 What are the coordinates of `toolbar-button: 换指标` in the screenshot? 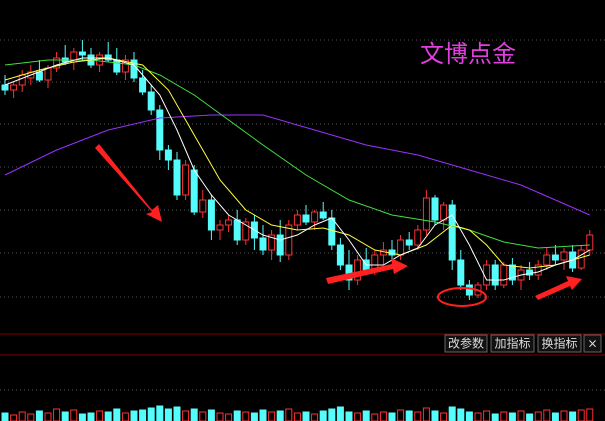 It's located at (559, 343).